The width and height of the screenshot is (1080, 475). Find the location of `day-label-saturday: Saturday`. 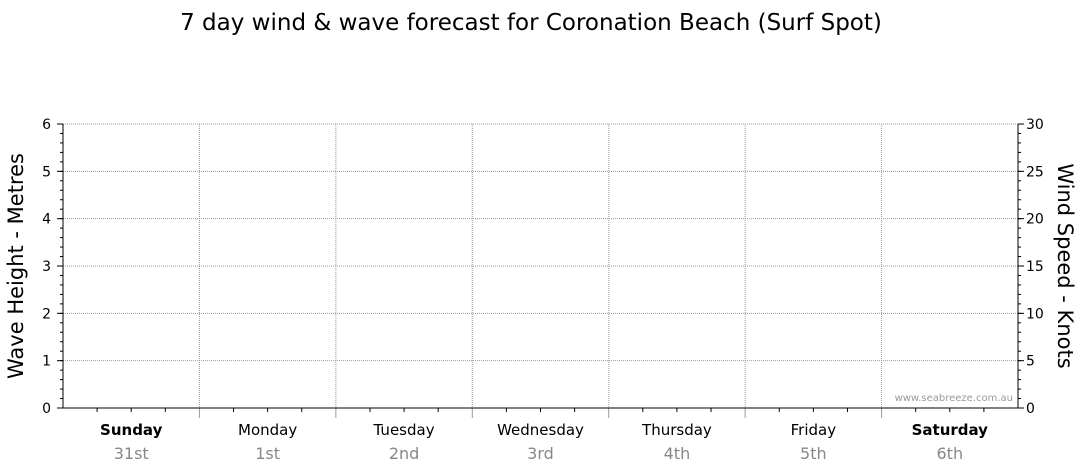

day-label-saturday: Saturday is located at coordinates (950, 430).